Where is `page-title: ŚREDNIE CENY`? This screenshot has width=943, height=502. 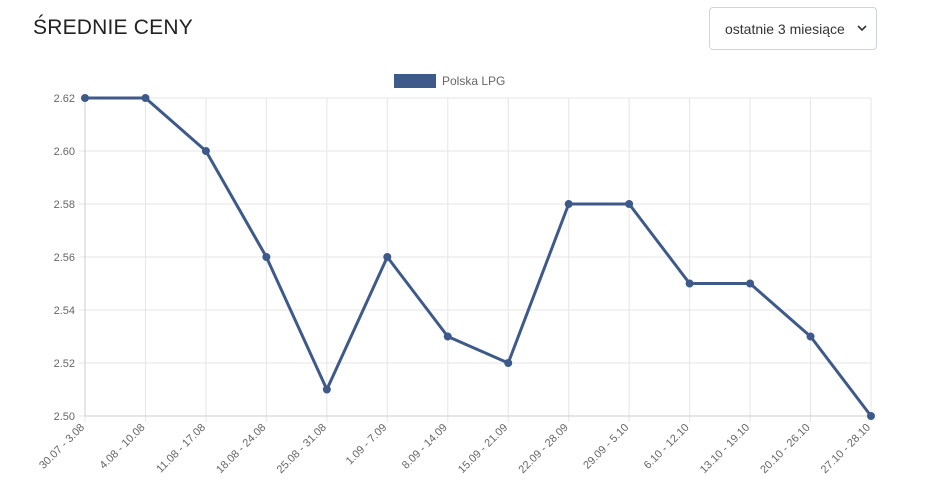 page-title: ŚREDNIE CENY is located at coordinates (113, 27).